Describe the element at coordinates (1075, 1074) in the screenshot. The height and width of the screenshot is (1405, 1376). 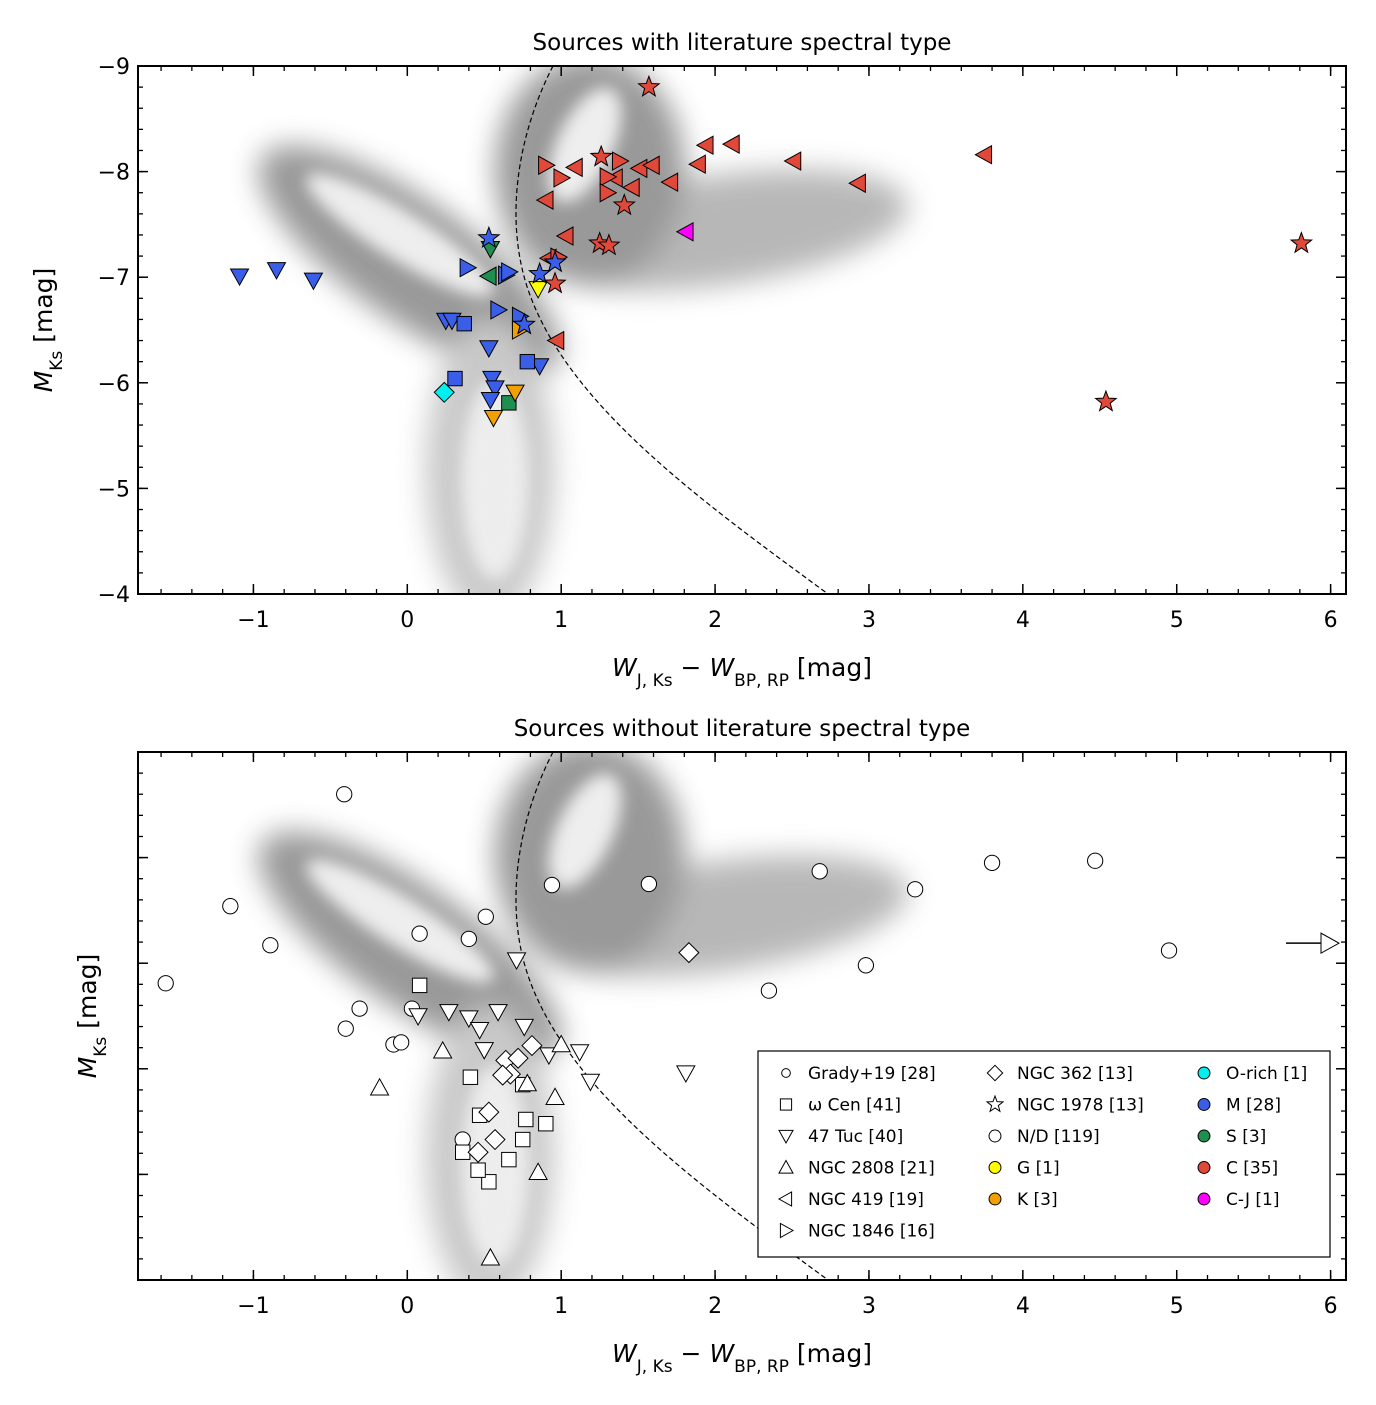
I see `legend-label: NGC 362 [13]` at that location.